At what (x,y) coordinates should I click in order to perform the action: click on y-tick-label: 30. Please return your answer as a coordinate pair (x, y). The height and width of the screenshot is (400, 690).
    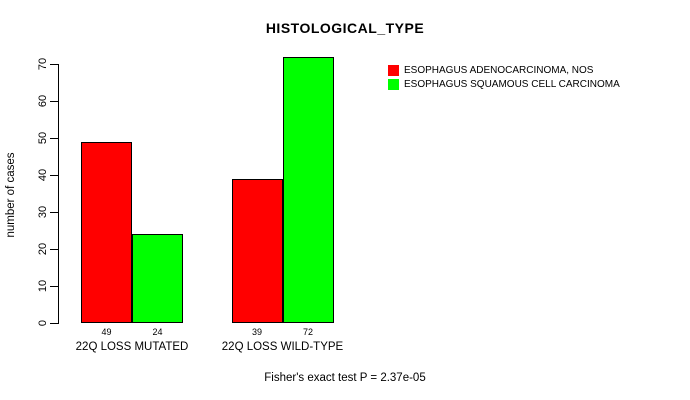
    Looking at the image, I should click on (43, 212).